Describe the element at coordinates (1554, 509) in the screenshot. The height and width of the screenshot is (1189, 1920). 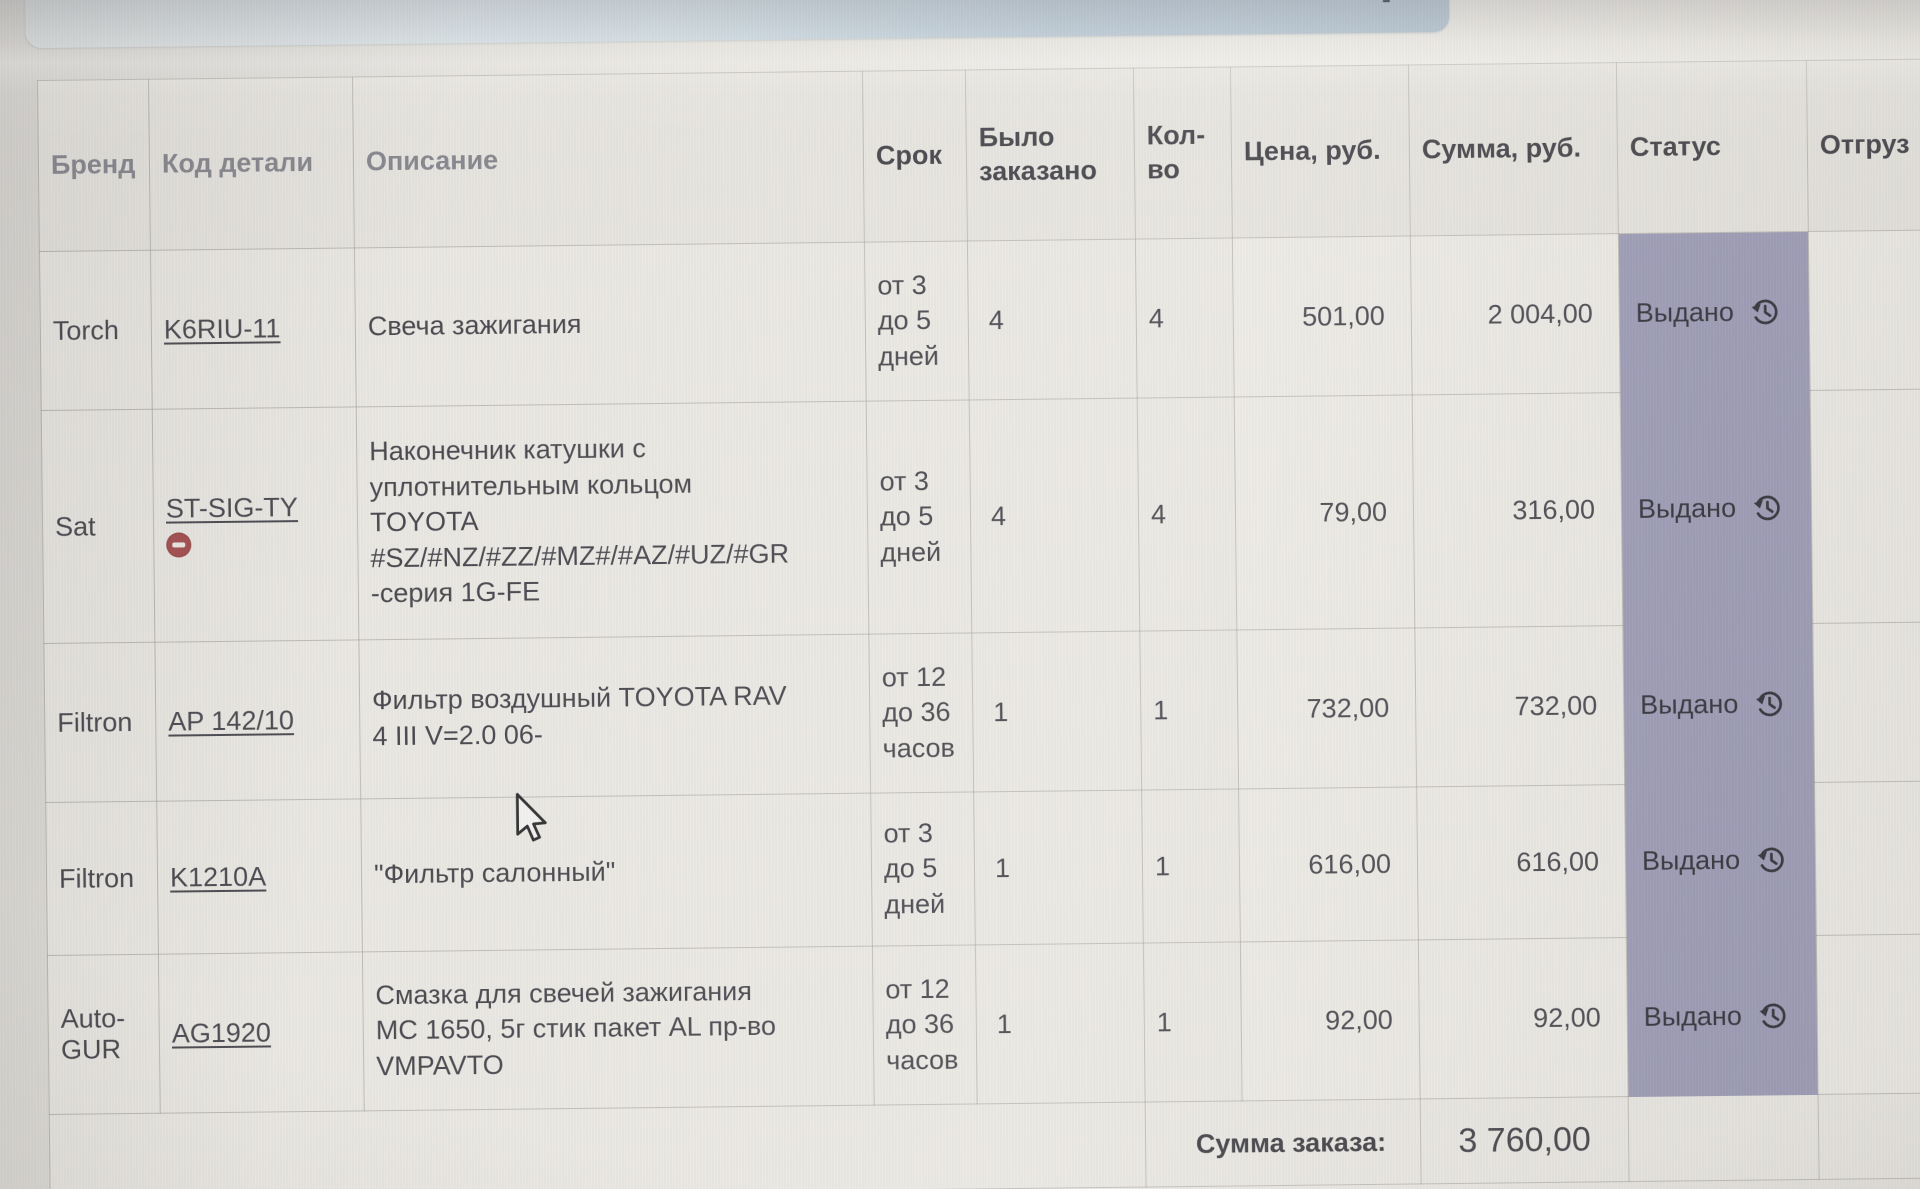
I see `sum-value: 316,00` at that location.